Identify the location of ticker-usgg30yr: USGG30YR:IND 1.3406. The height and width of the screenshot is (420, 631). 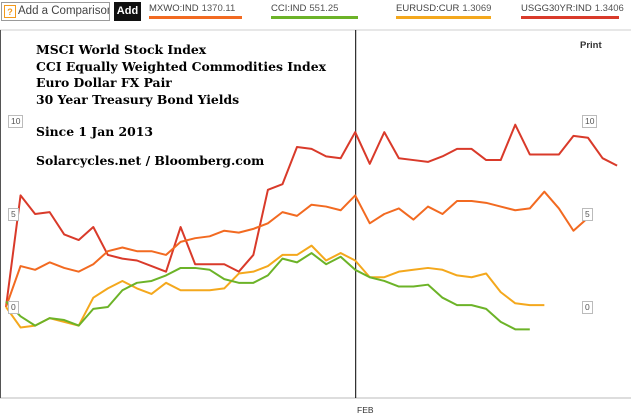
(572, 12).